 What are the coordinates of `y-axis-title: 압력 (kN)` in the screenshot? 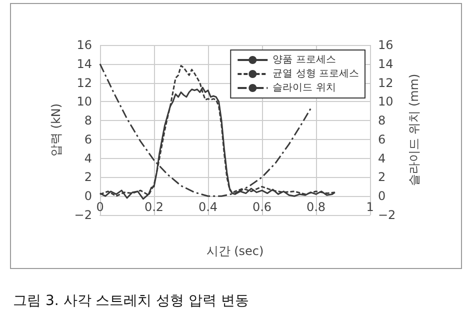 It's located at (56, 130).